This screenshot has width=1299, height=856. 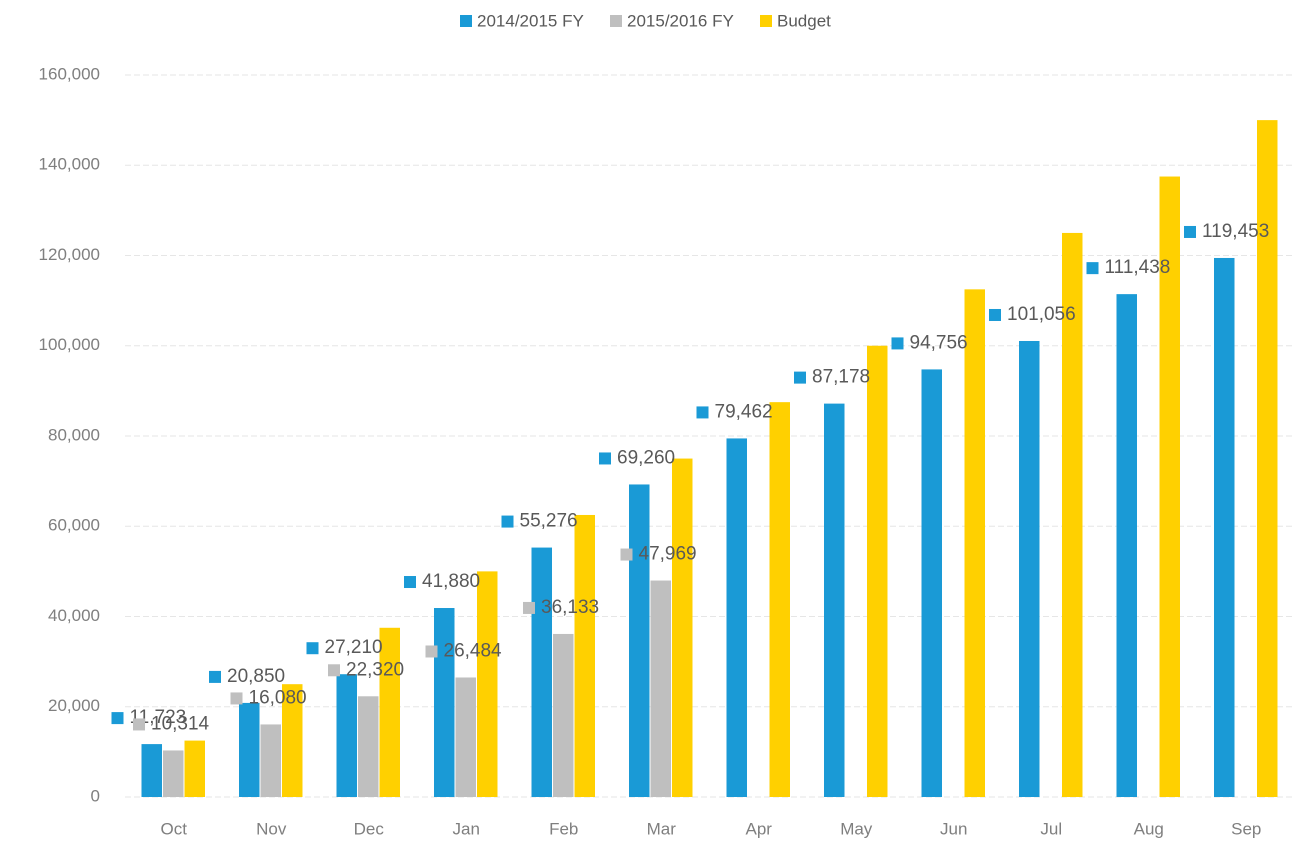 I want to click on legend-label: 2015/2016 FY, so click(x=680, y=20).